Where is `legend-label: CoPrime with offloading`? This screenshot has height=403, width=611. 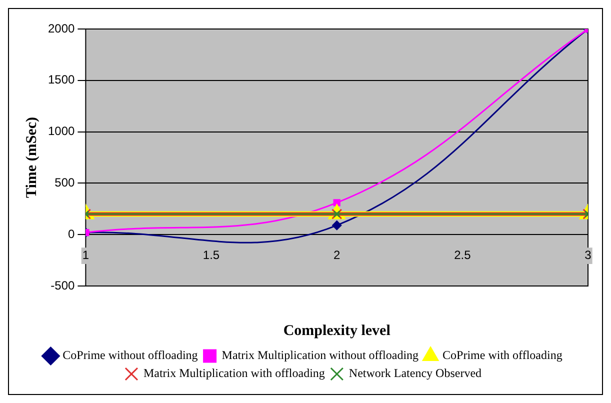 legend-label: CoPrime with offloading is located at coordinates (502, 355).